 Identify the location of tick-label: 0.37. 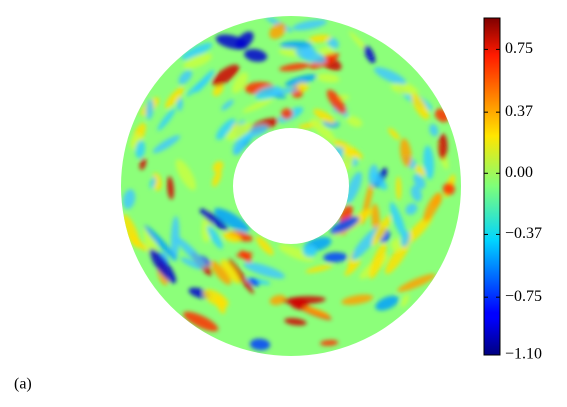
(519, 111).